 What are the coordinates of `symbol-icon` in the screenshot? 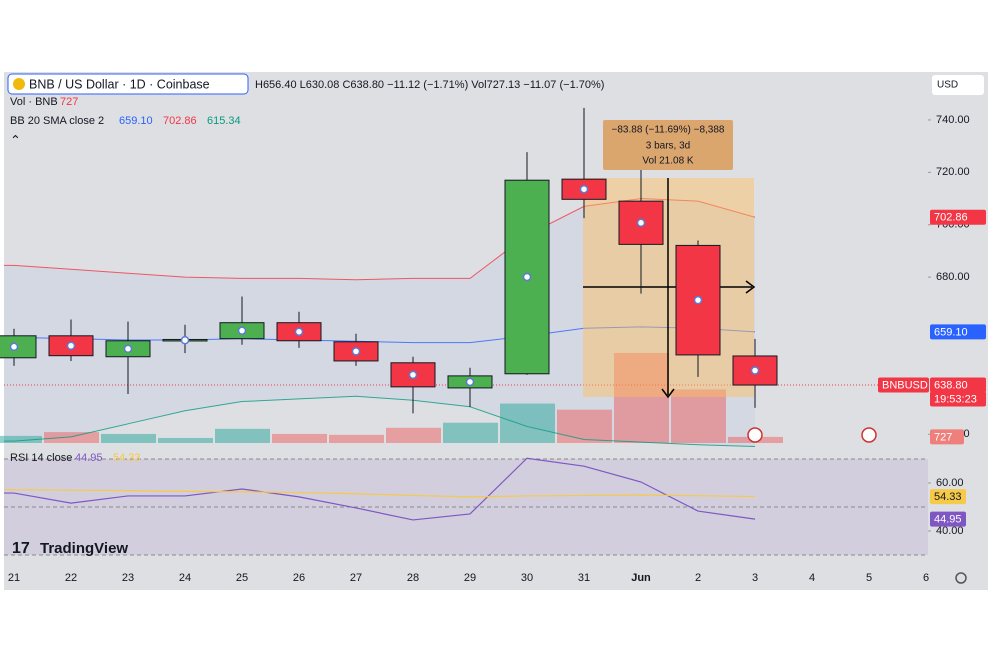 It's located at (19, 84).